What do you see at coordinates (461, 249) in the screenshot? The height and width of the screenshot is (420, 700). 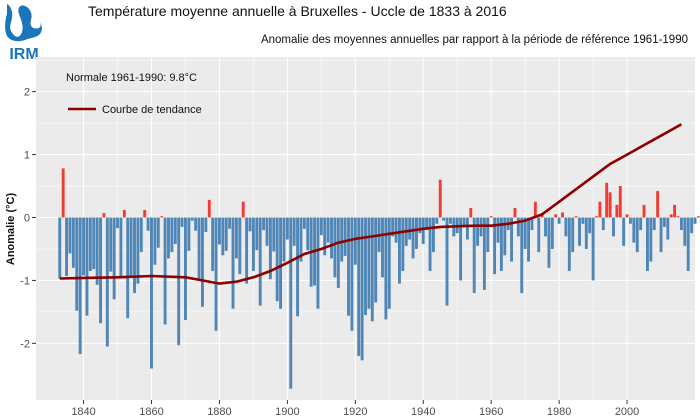 I see `bar-1951` at bounding box center [461, 249].